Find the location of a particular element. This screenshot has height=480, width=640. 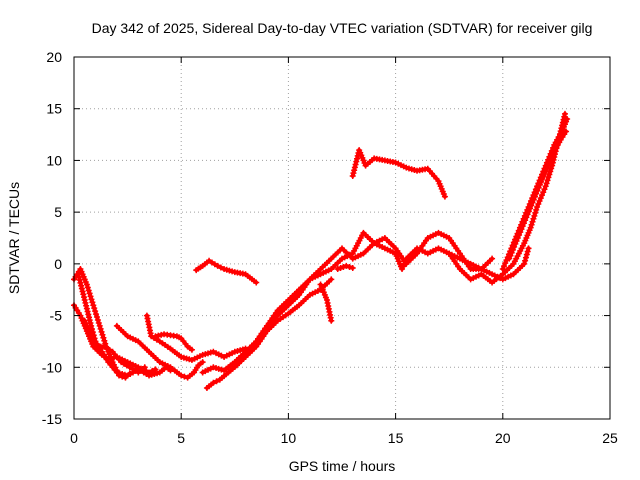

y-tick-label: 0 is located at coordinates (58, 264).